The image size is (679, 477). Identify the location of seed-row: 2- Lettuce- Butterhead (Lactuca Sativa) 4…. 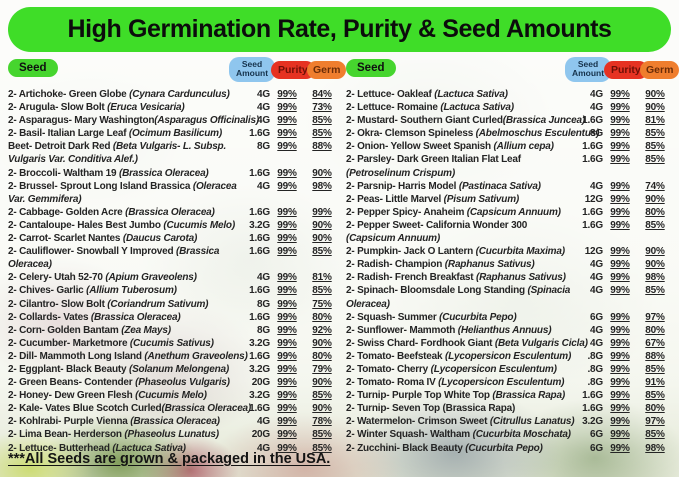
(174, 448).